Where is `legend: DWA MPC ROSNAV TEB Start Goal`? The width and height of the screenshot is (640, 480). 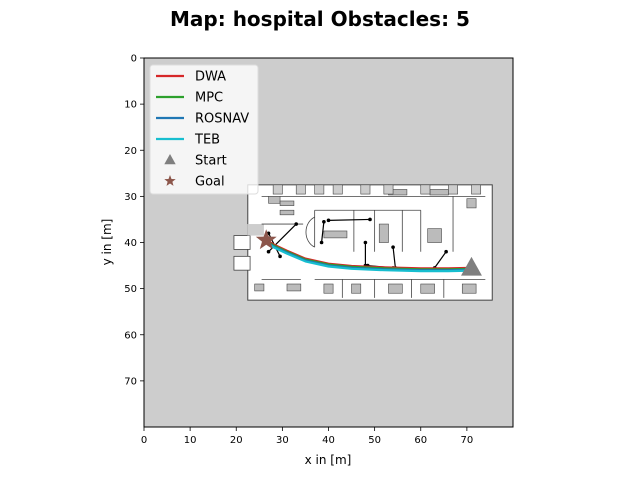 legend: DWA MPC ROSNAV TEB Start Goal is located at coordinates (204, 129).